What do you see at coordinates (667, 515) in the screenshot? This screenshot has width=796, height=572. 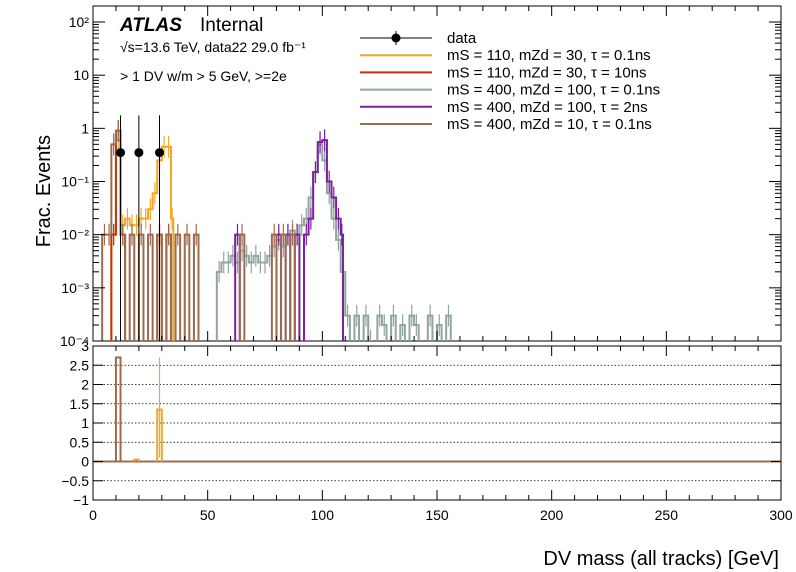 I see `x-tick-label: 250` at bounding box center [667, 515].